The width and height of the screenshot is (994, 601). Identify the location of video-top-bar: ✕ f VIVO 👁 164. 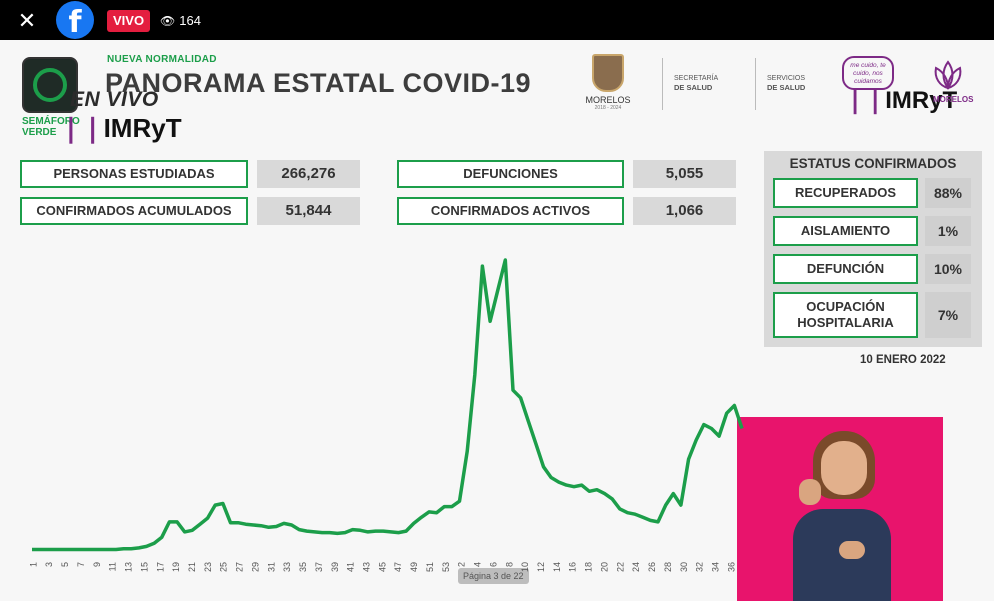
(497, 20).